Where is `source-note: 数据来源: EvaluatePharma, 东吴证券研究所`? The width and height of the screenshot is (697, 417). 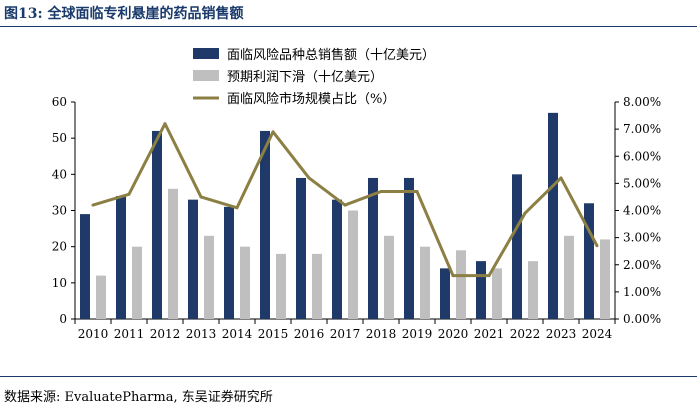
source-note: 数据来源: EvaluatePharma, 东吴证券研究所 is located at coordinates (138, 397).